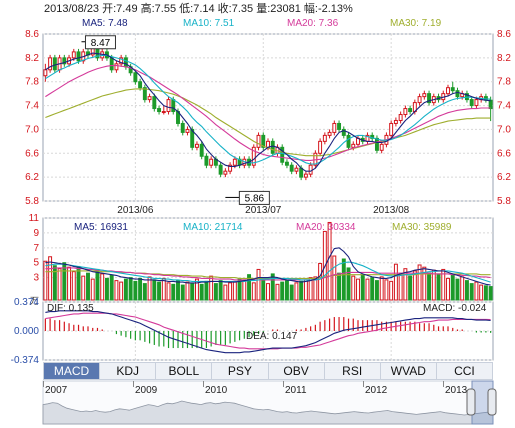  I want to click on tab-kdj: KDJ, so click(128, 371).